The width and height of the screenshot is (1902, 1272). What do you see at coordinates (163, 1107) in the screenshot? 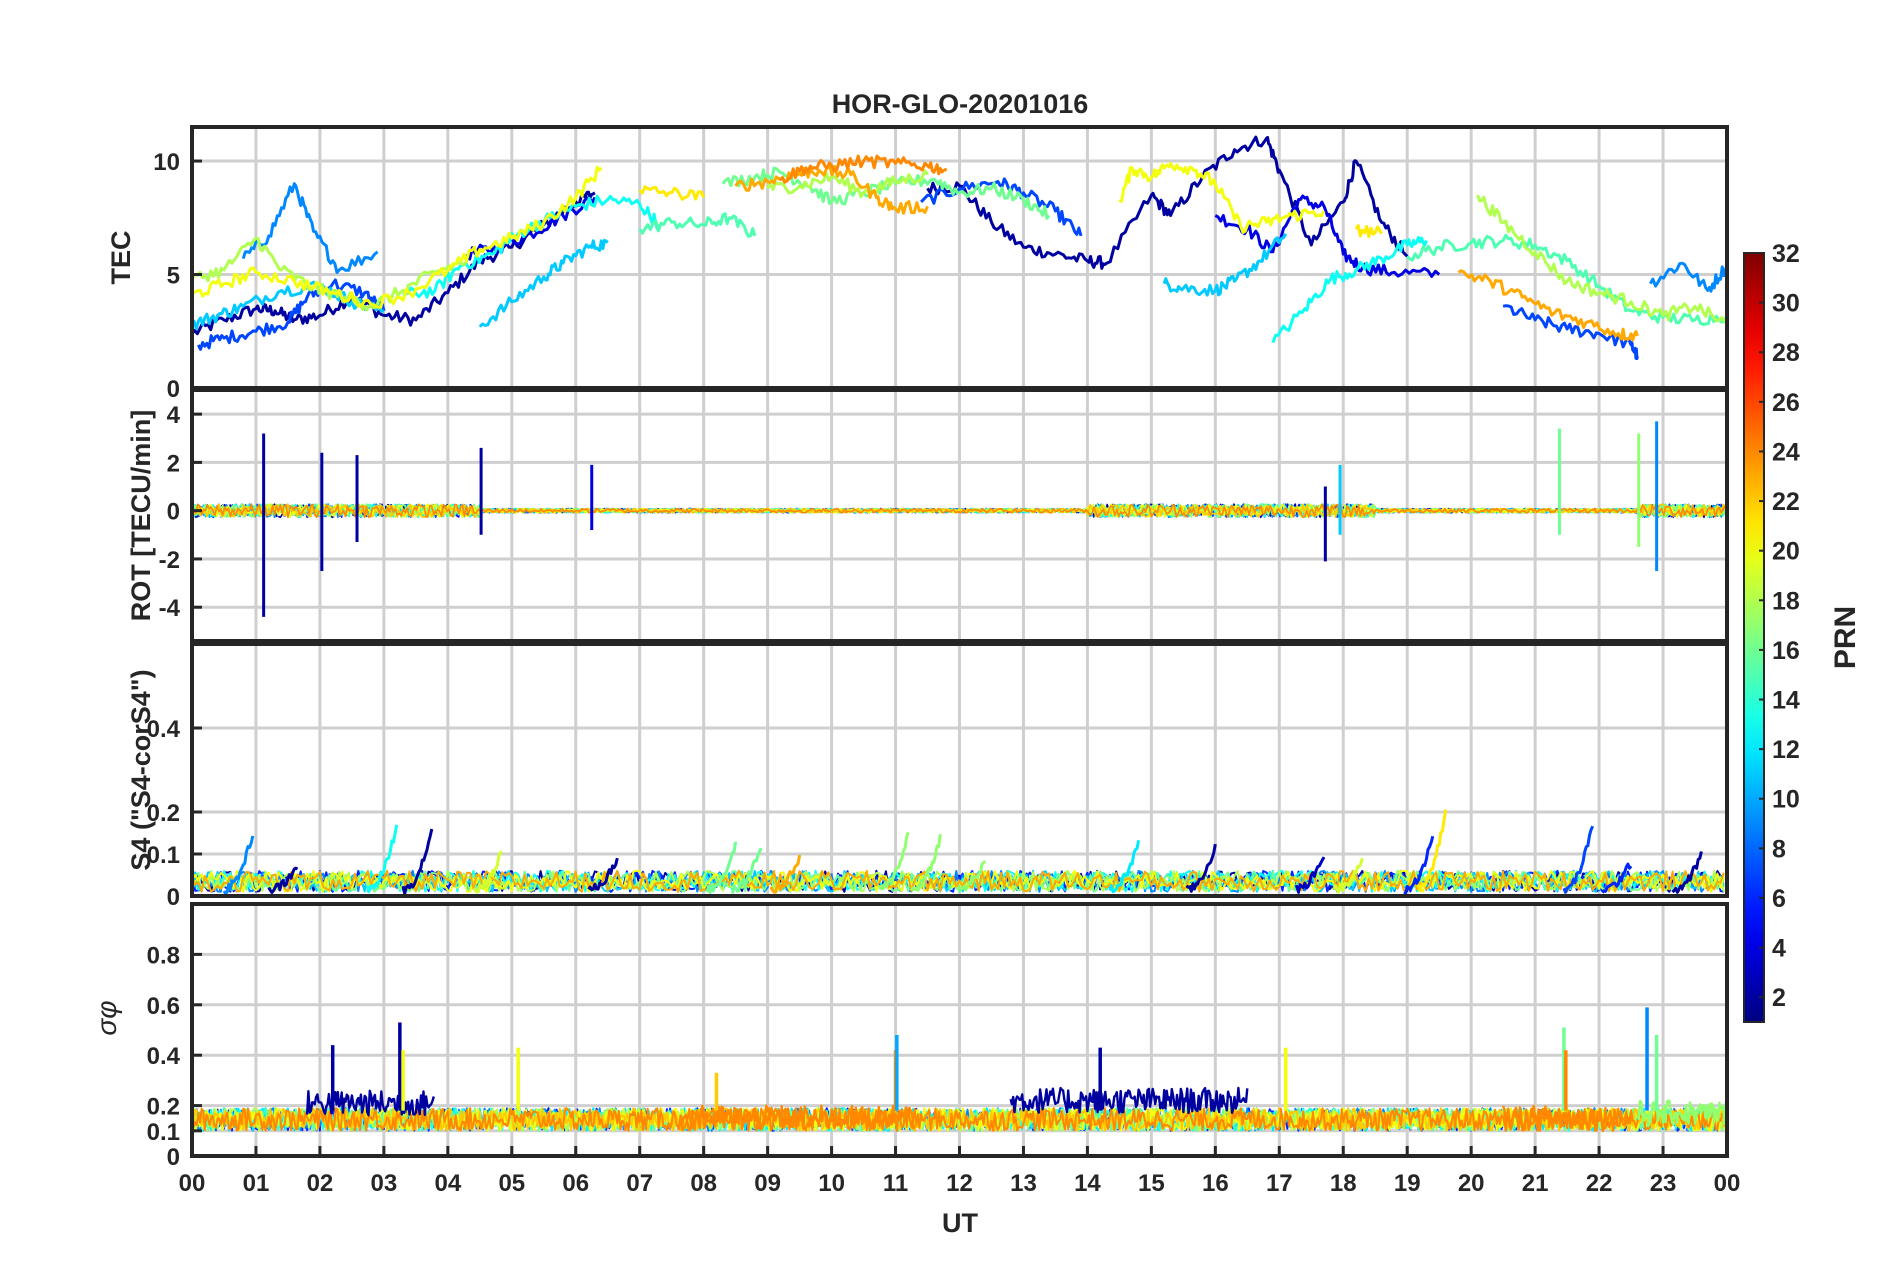
I see `sigma-ytick-label: 0.2` at bounding box center [163, 1107].